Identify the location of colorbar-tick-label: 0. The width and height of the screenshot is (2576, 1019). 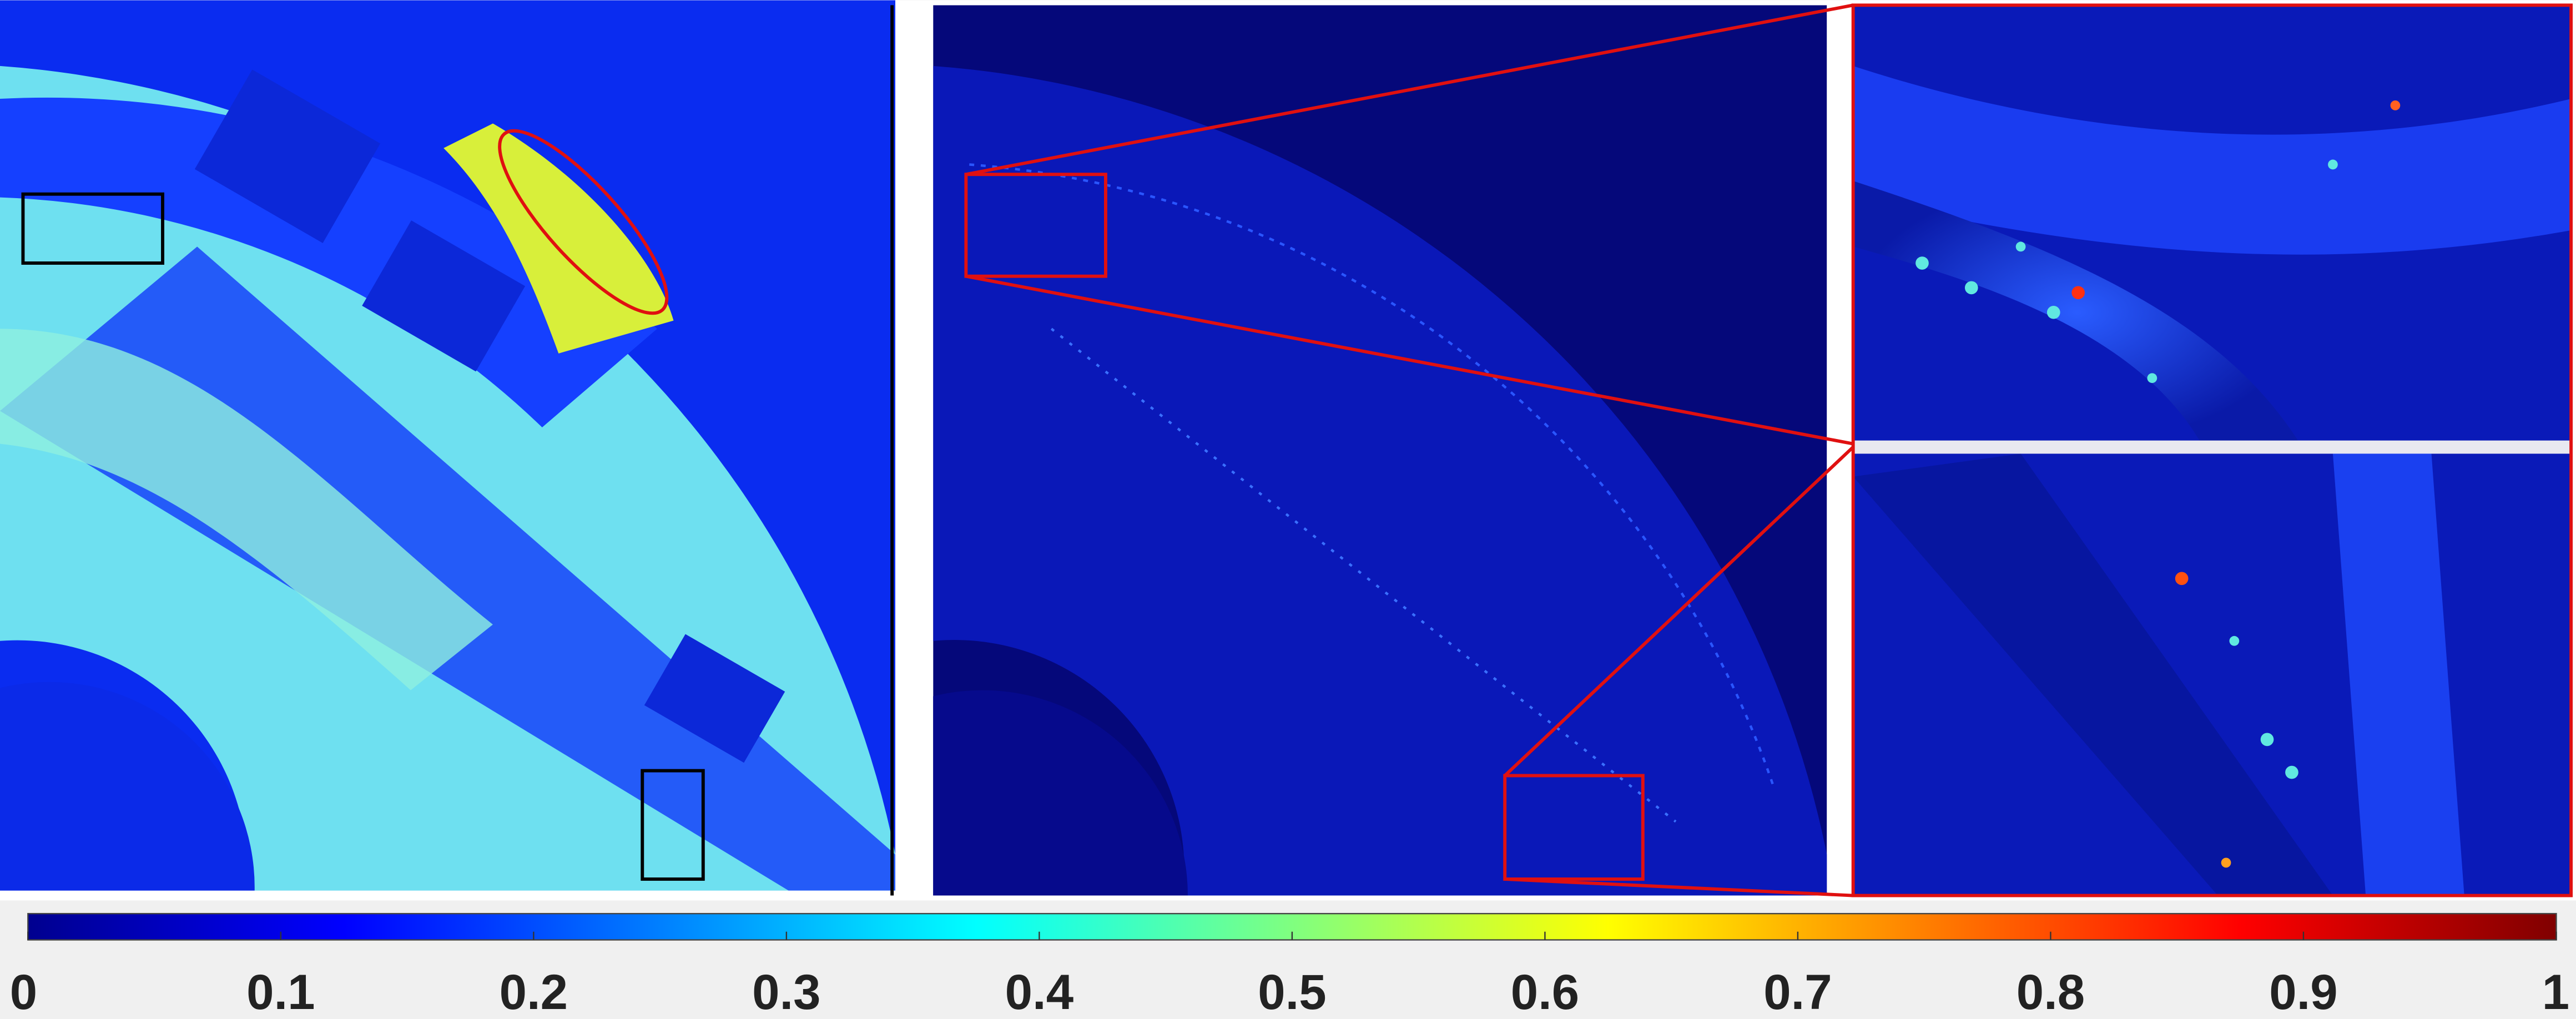
(23, 992).